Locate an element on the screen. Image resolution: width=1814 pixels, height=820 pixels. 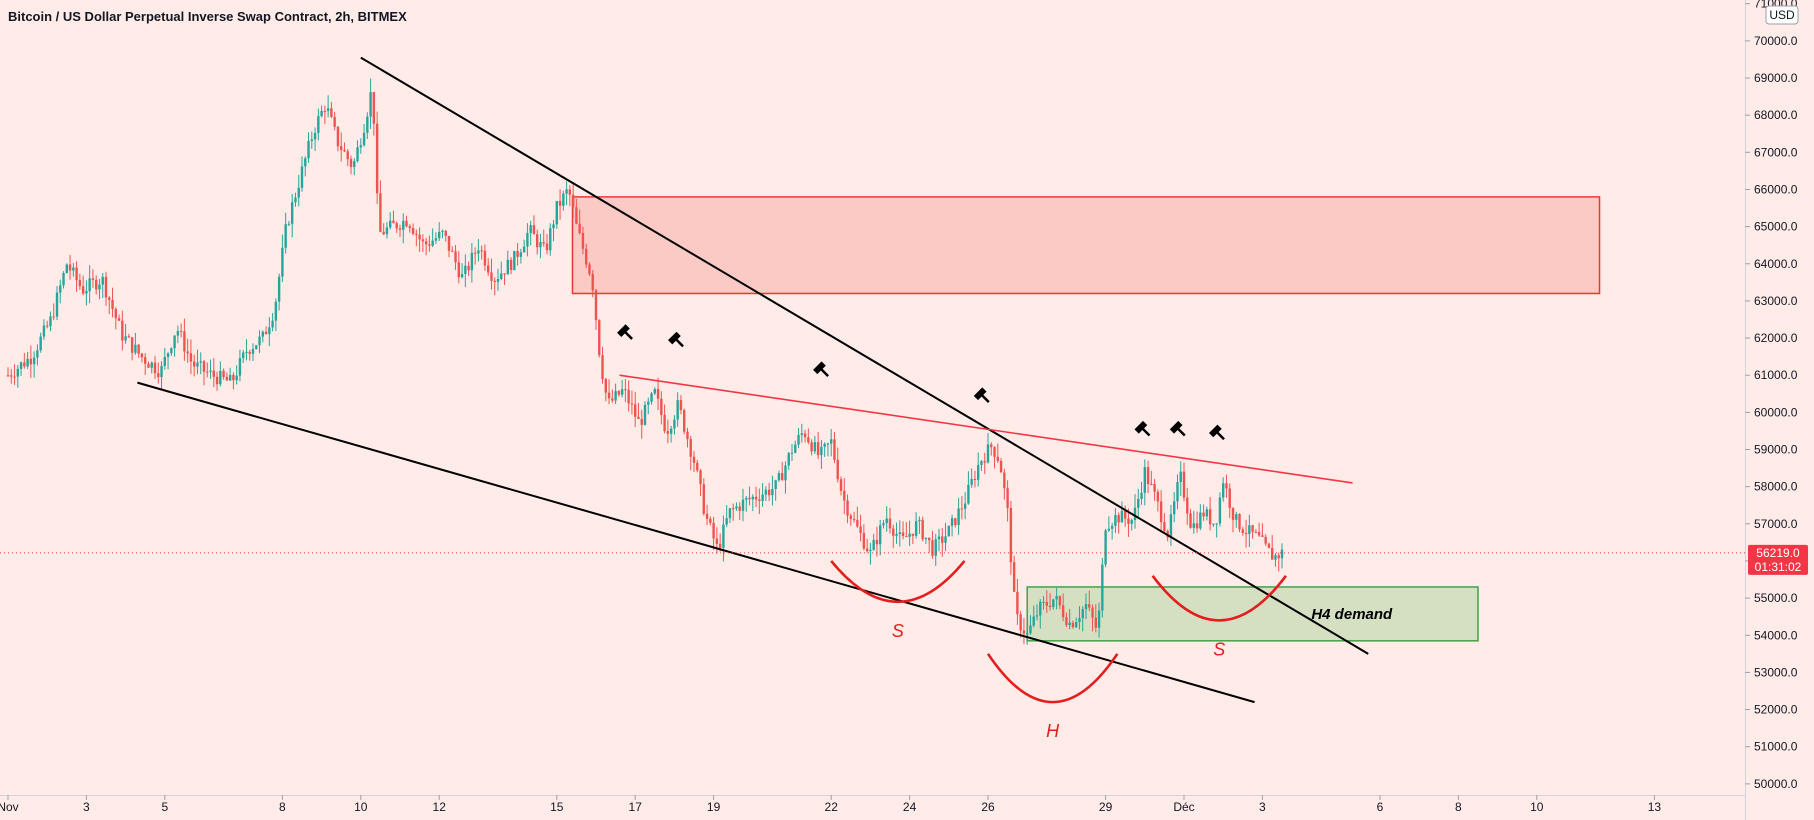
current-price-value: 56219.0 is located at coordinates (1778, 553).